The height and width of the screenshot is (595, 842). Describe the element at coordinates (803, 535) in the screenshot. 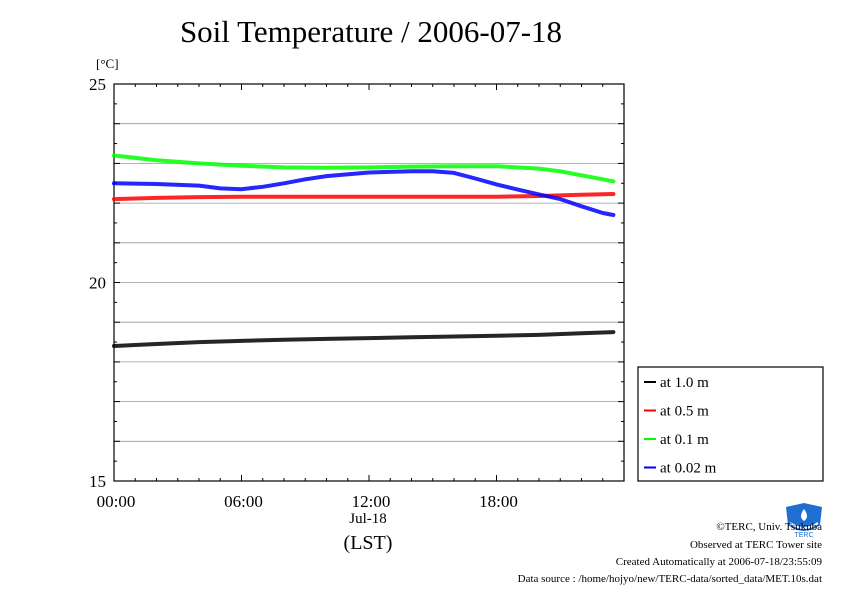

I see `logo-text: TERC` at that location.